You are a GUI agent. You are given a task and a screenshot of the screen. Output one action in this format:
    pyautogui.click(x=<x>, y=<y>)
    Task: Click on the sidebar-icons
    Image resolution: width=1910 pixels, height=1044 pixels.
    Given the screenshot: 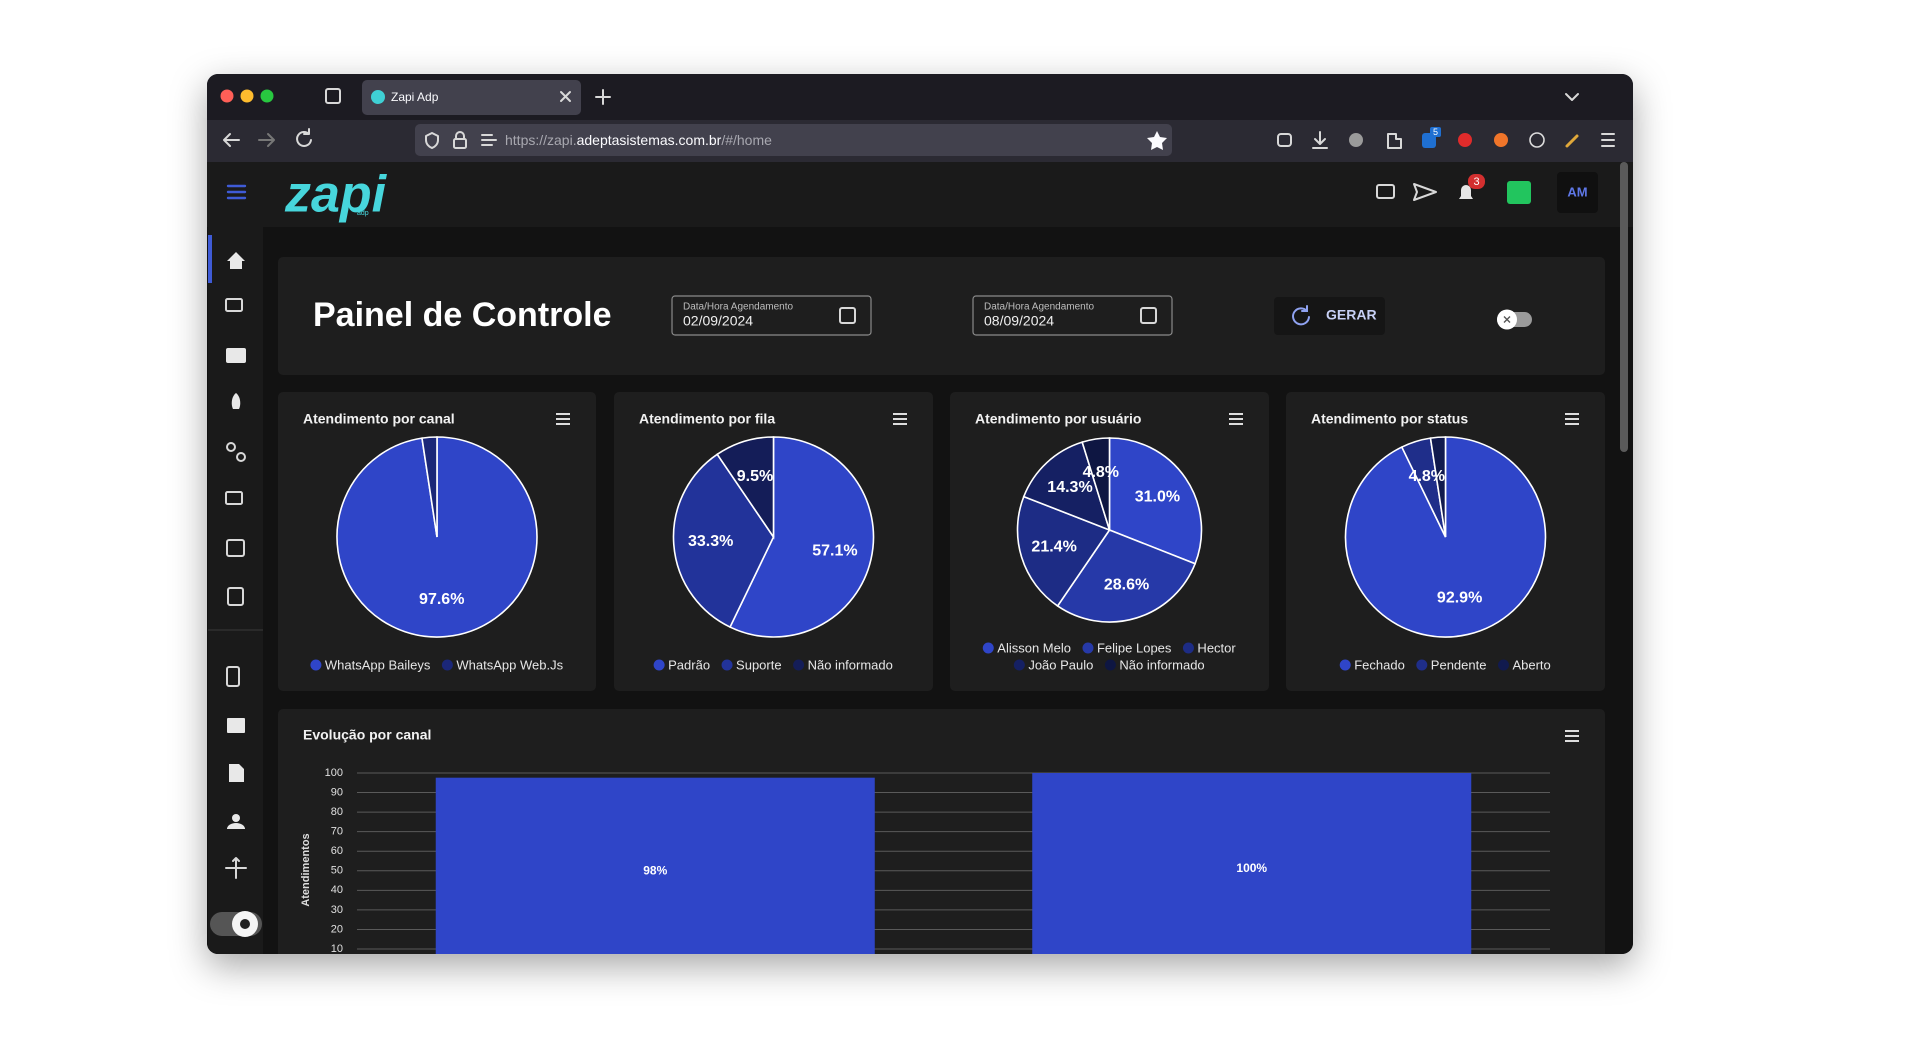 What is the action you would take?
    pyautogui.click(x=235, y=594)
    